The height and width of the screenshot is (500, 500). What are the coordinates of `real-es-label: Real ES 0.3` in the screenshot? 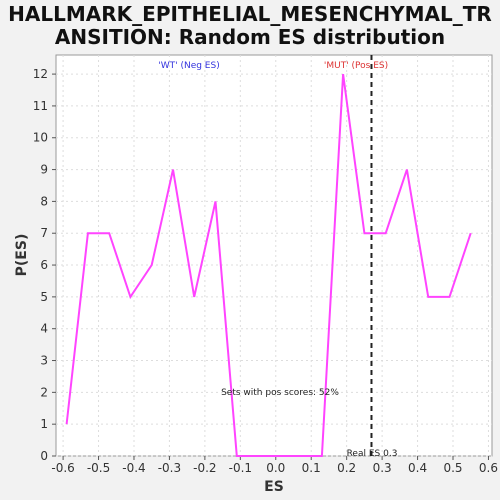 It's located at (372, 454).